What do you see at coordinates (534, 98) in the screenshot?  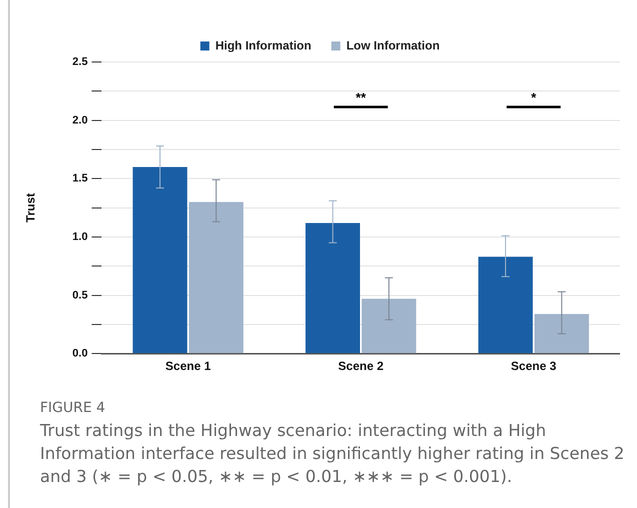 I see `annotation: *` at bounding box center [534, 98].